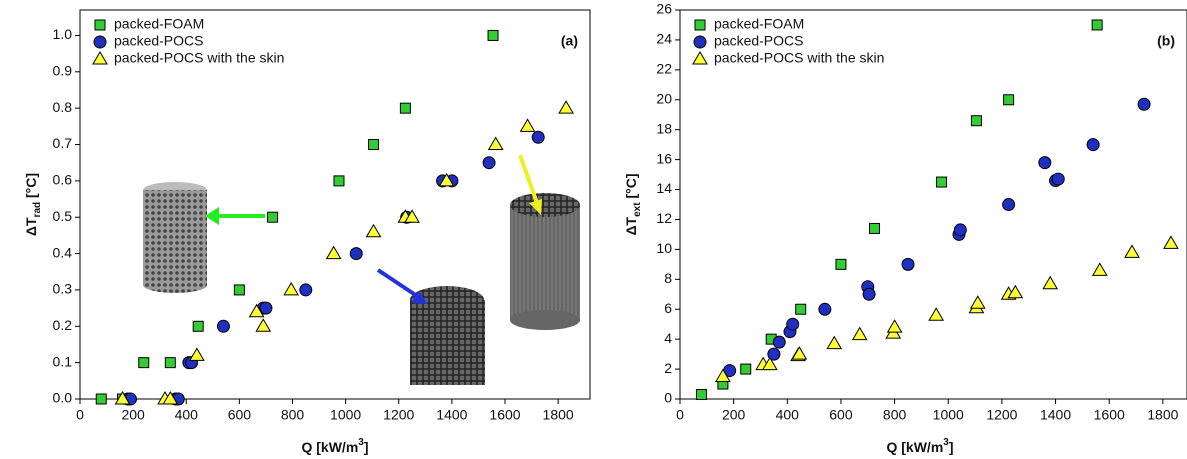 The height and width of the screenshot is (459, 1187). What do you see at coordinates (668, 338) in the screenshot?
I see `y-tick-label: 4` at bounding box center [668, 338].